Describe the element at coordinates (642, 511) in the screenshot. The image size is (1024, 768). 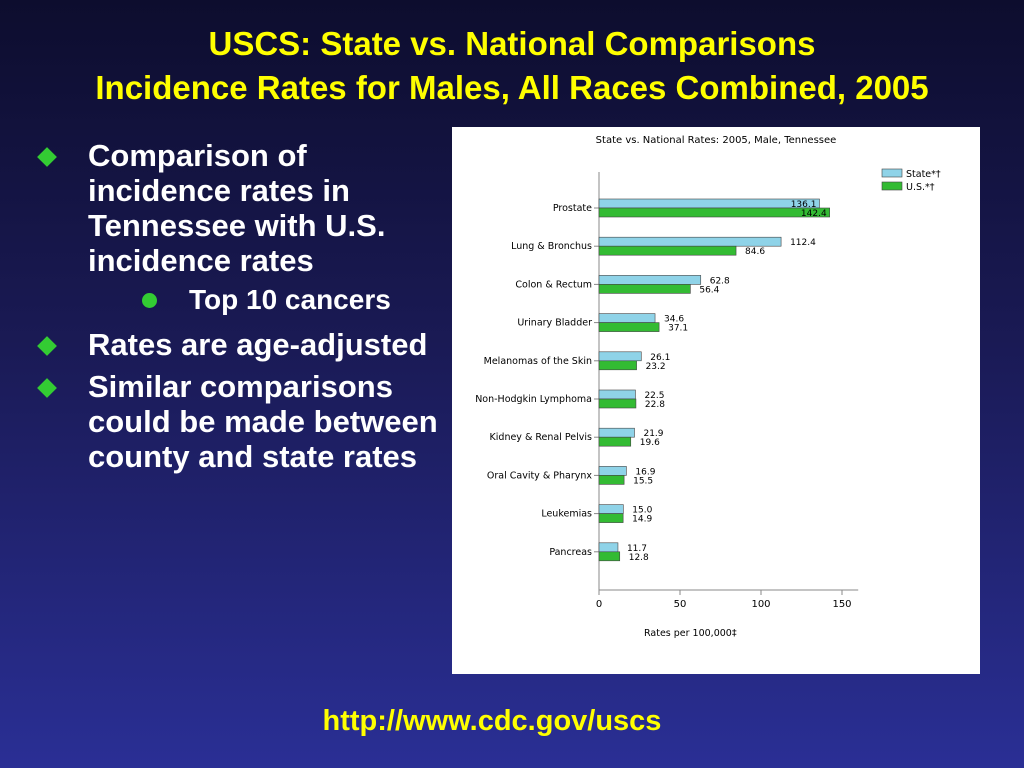
I see `data-label: 15.0` at that location.